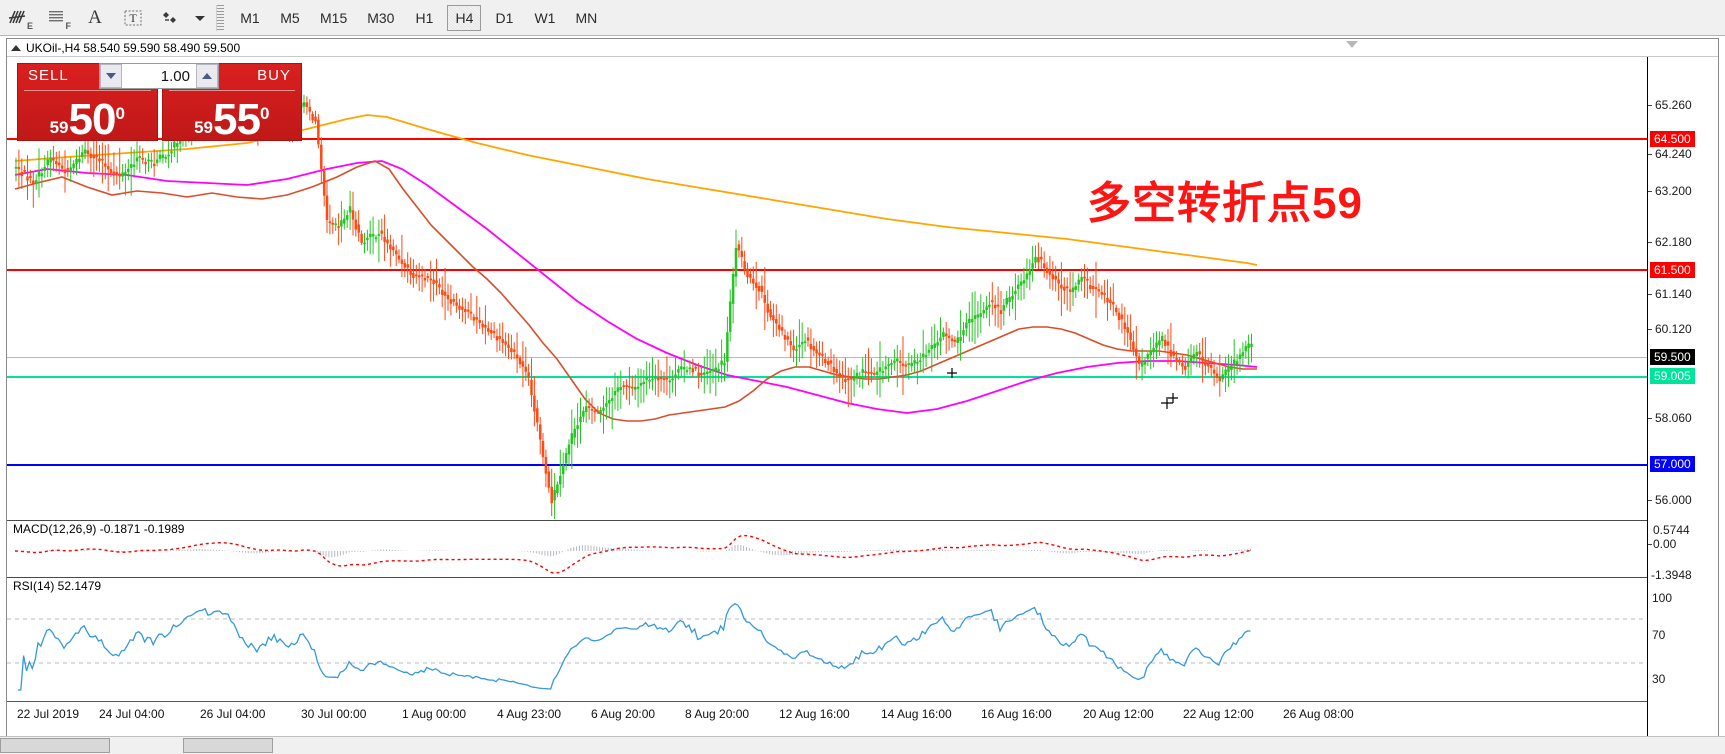  Describe the element at coordinates (529, 714) in the screenshot. I see `time-label: 4 Aug 23:00` at that location.